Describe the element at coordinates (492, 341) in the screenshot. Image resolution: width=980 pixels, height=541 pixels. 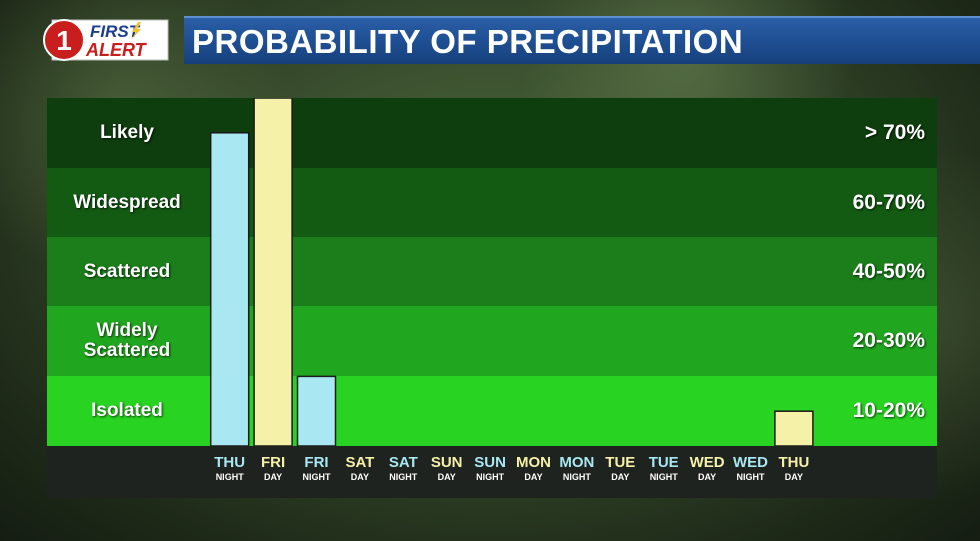
I see `band-widely-scattered: Widely Scattered 20-30%` at that location.